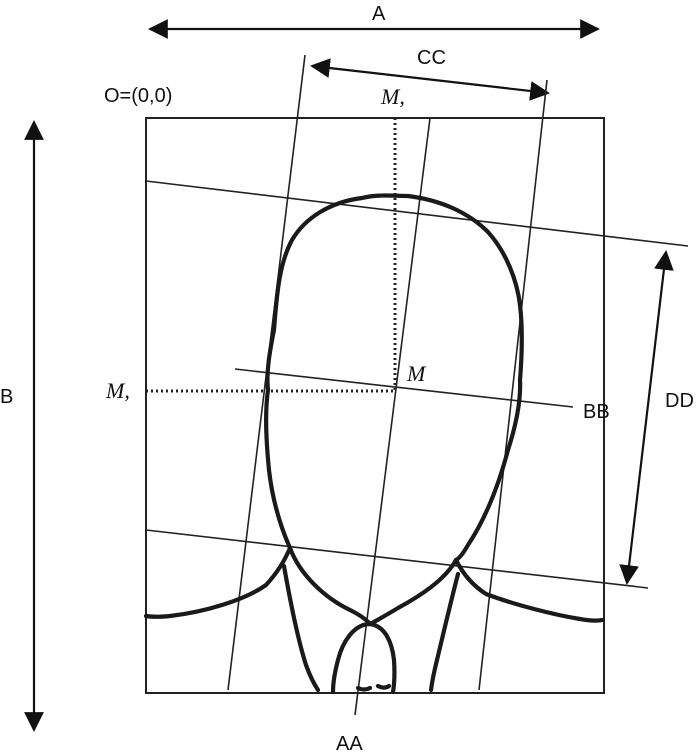 The width and height of the screenshot is (699, 753). Describe the element at coordinates (6, 397) in the screenshot. I see `label-b: B` at that location.